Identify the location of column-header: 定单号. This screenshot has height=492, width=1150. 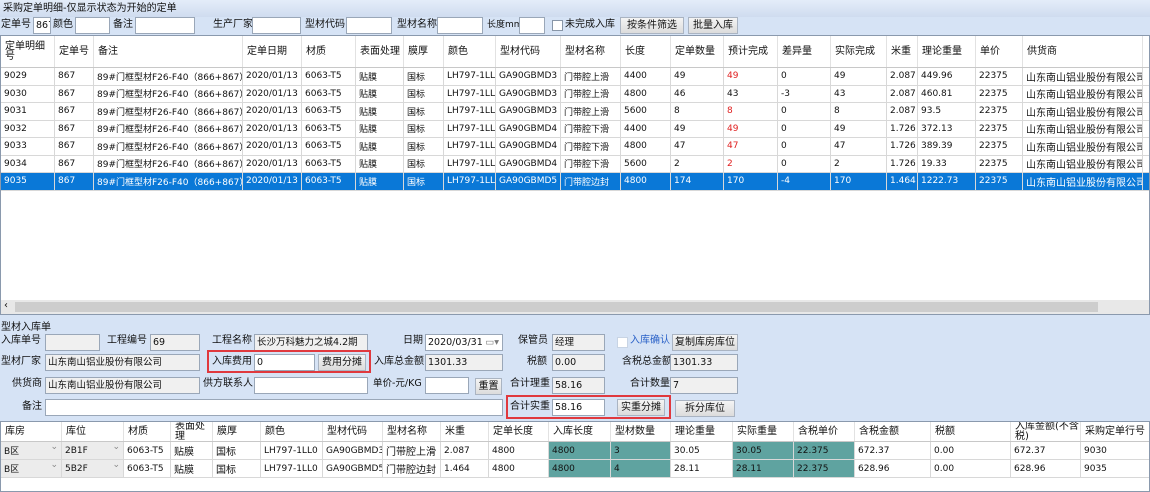
(74, 51).